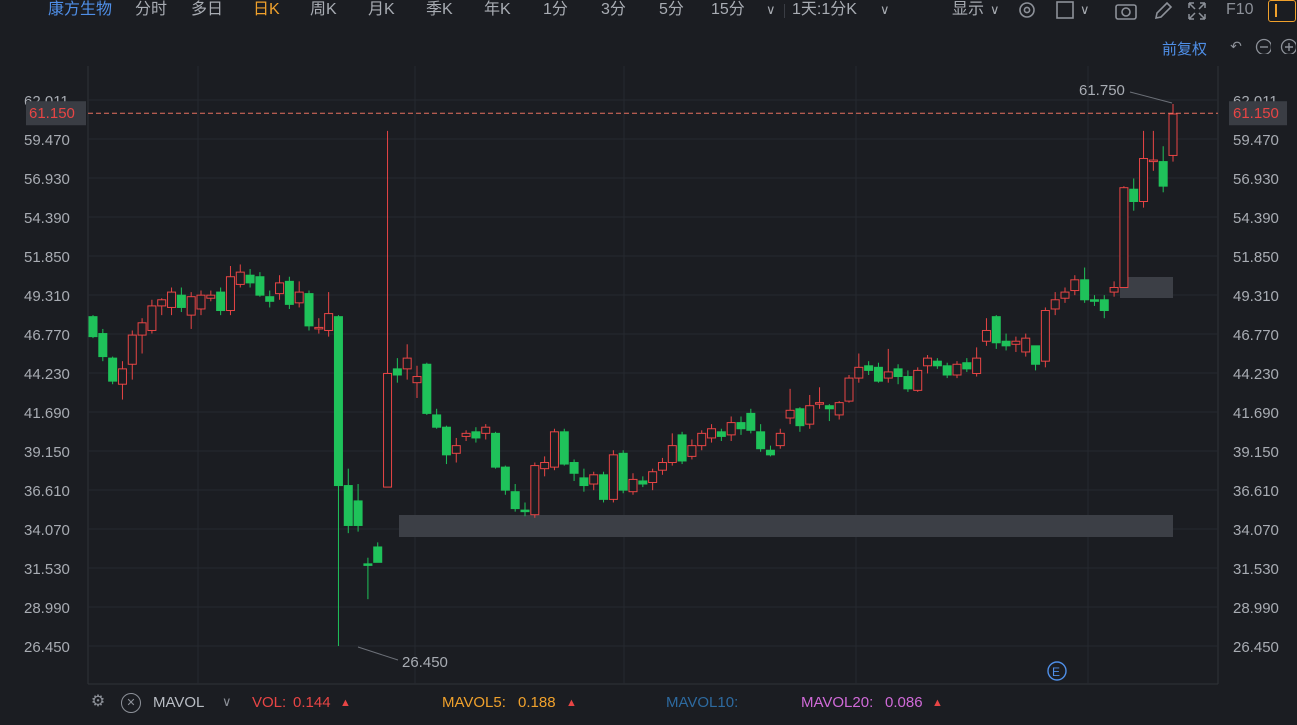  I want to click on stock-name: 康方生物, so click(80, 9).